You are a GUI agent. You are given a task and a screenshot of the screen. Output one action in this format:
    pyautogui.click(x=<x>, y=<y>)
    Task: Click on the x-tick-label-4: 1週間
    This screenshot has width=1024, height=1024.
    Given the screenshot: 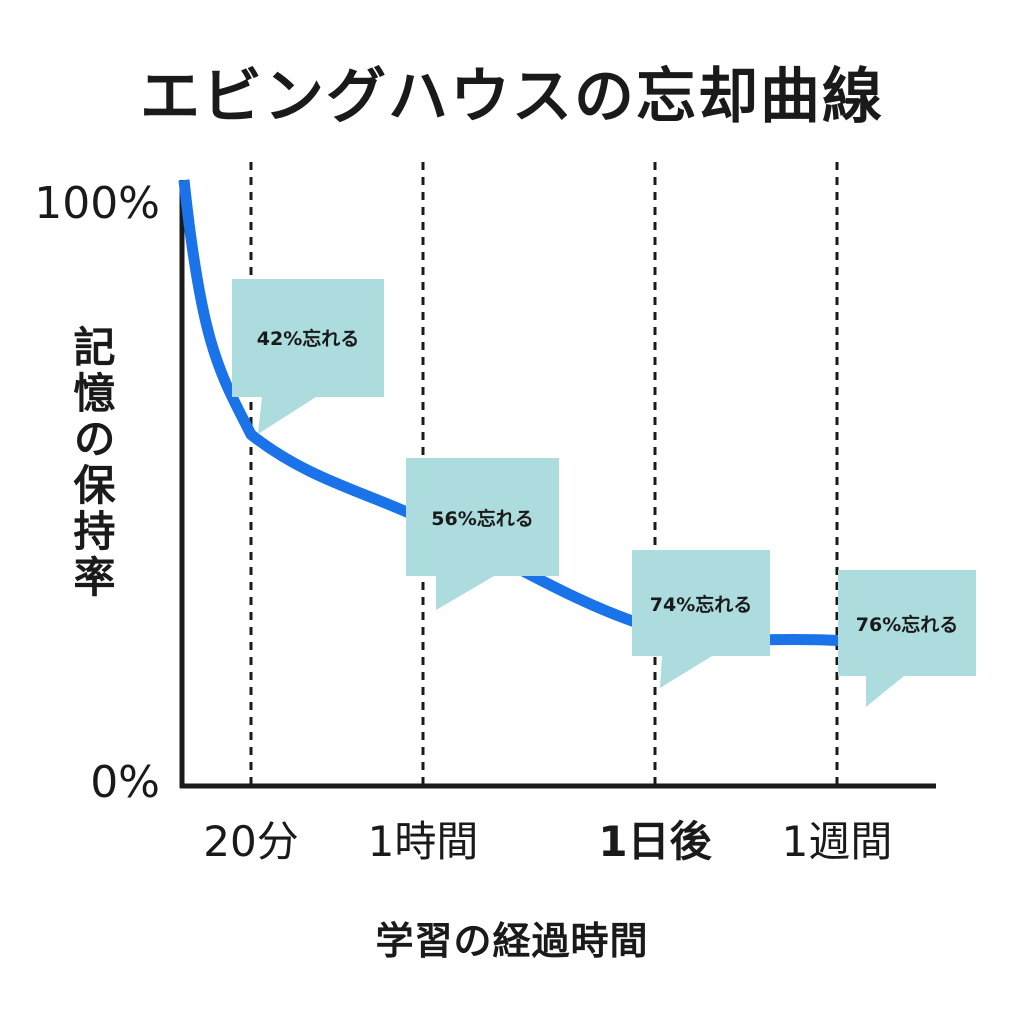 What is the action you would take?
    pyautogui.click(x=837, y=841)
    